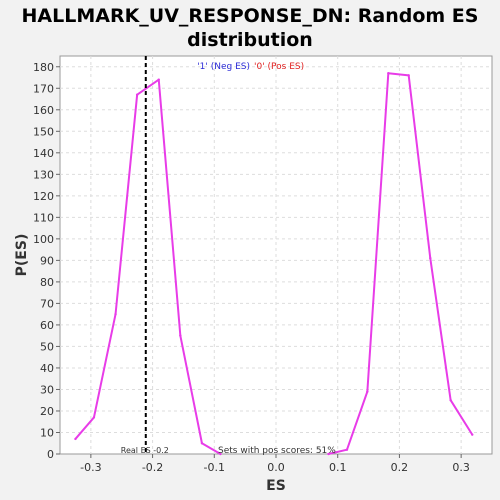  I want to click on y-tick-label: 0, so click(50, 454).